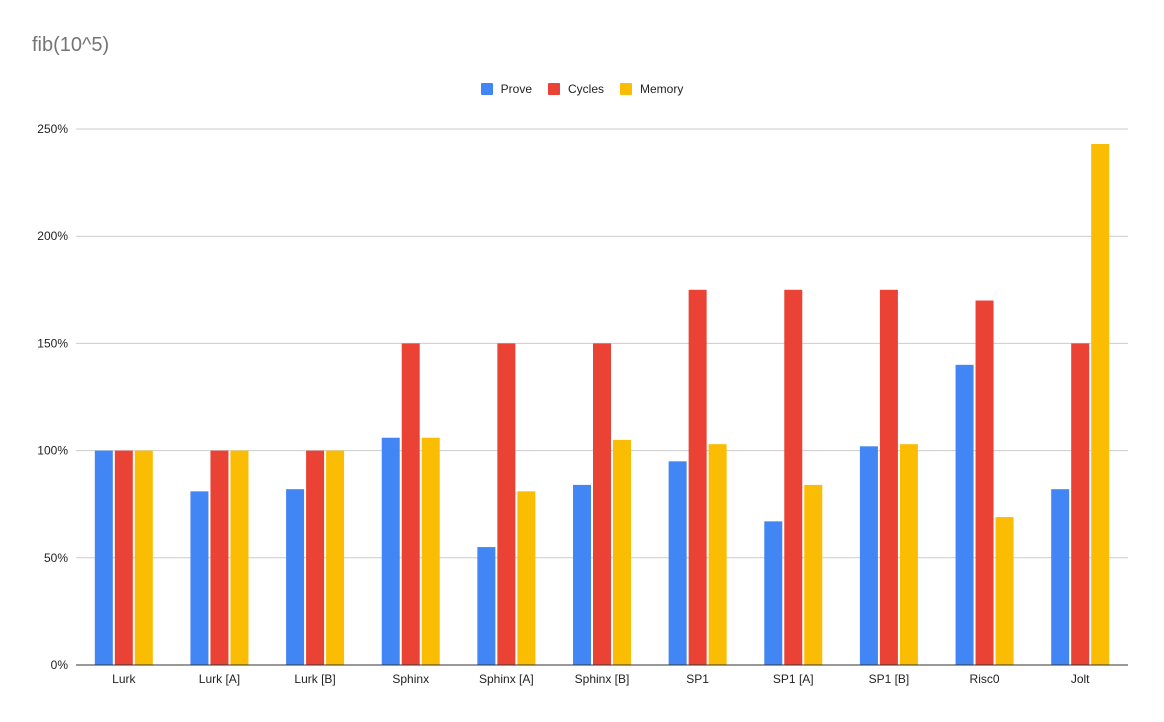 This screenshot has width=1164, height=722. Describe the element at coordinates (71, 45) in the screenshot. I see `chart-title: fib(10^5)` at that location.